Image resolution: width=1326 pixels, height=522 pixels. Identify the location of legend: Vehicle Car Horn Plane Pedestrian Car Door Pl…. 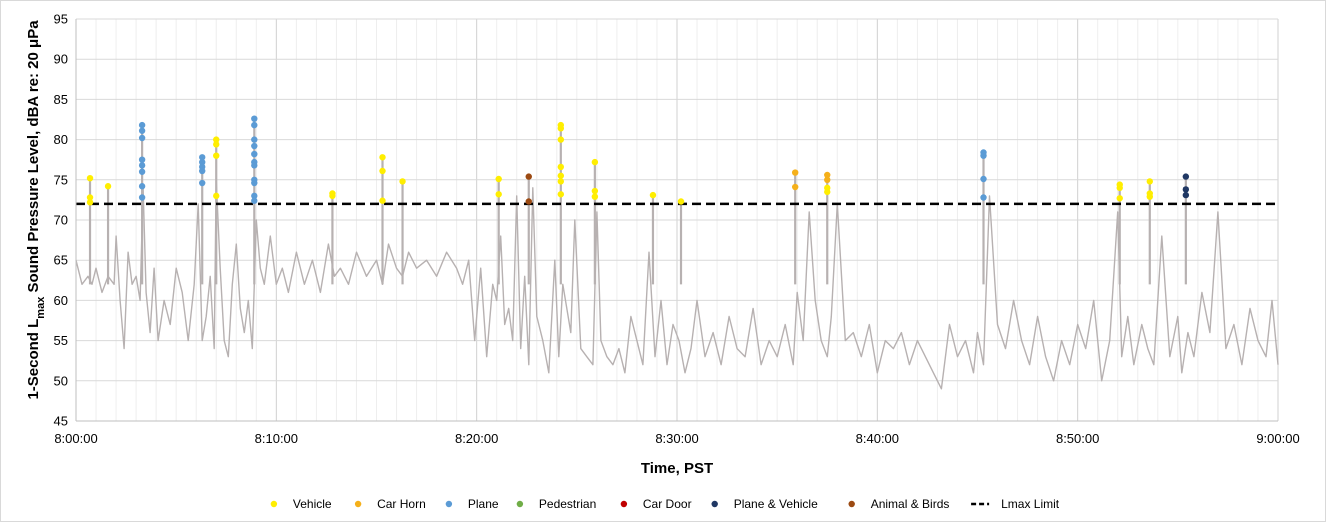
(665, 504).